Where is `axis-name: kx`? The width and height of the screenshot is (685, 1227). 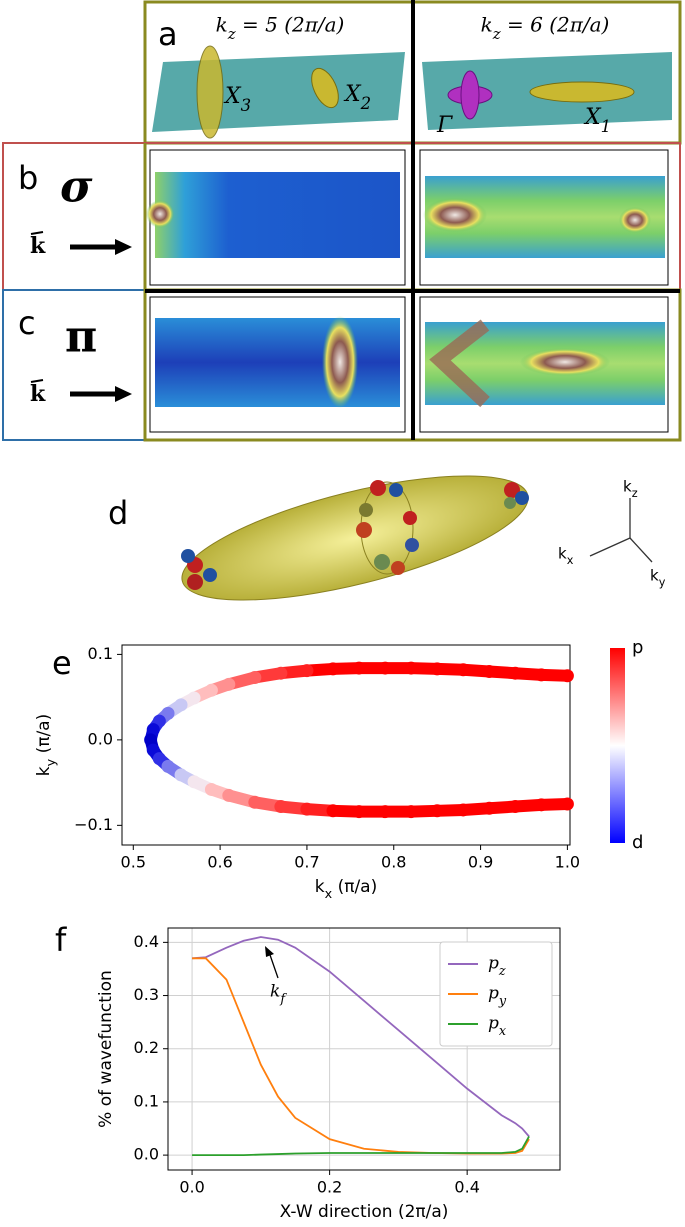 axis-name: kx is located at coordinates (566, 556).